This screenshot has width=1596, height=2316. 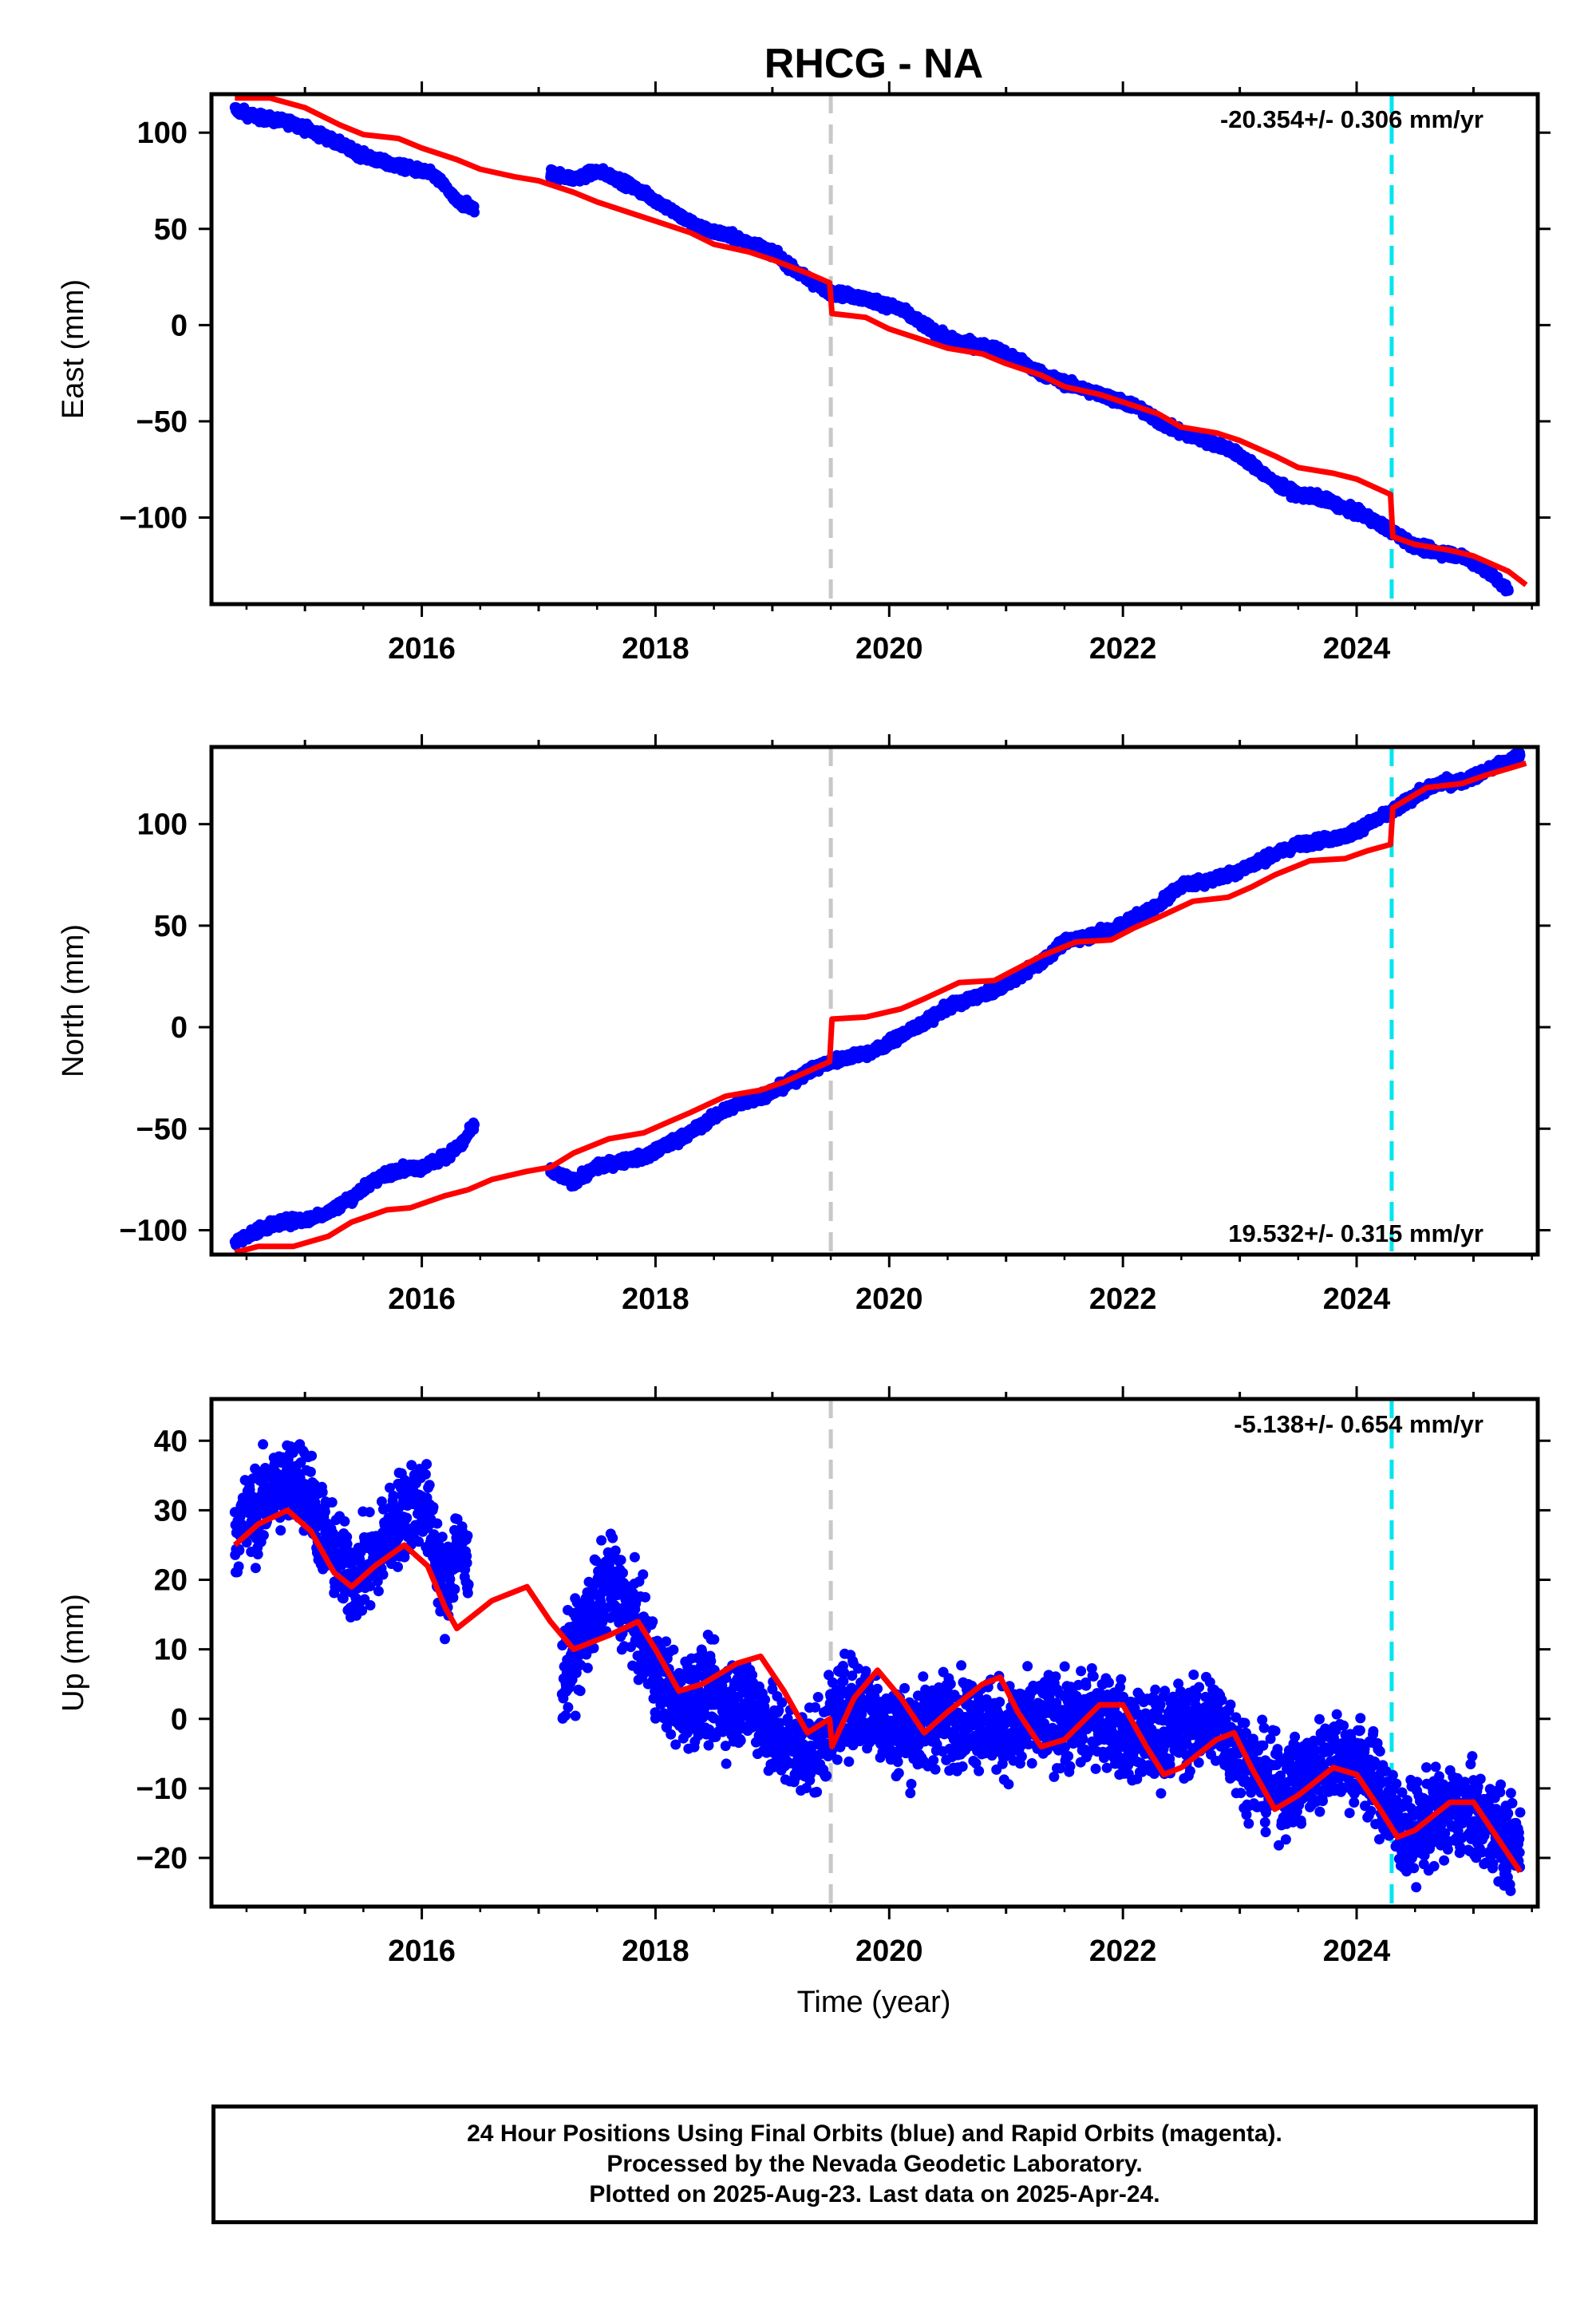 I want to click on x-tick-label: 2022, so click(x=1123, y=649).